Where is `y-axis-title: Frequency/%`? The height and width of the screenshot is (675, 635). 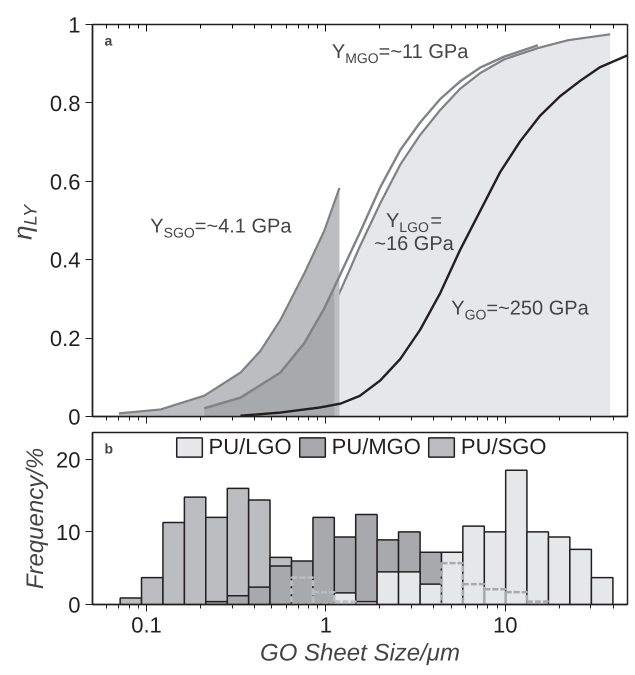
y-axis-title: Frequency/% is located at coordinates (36, 519).